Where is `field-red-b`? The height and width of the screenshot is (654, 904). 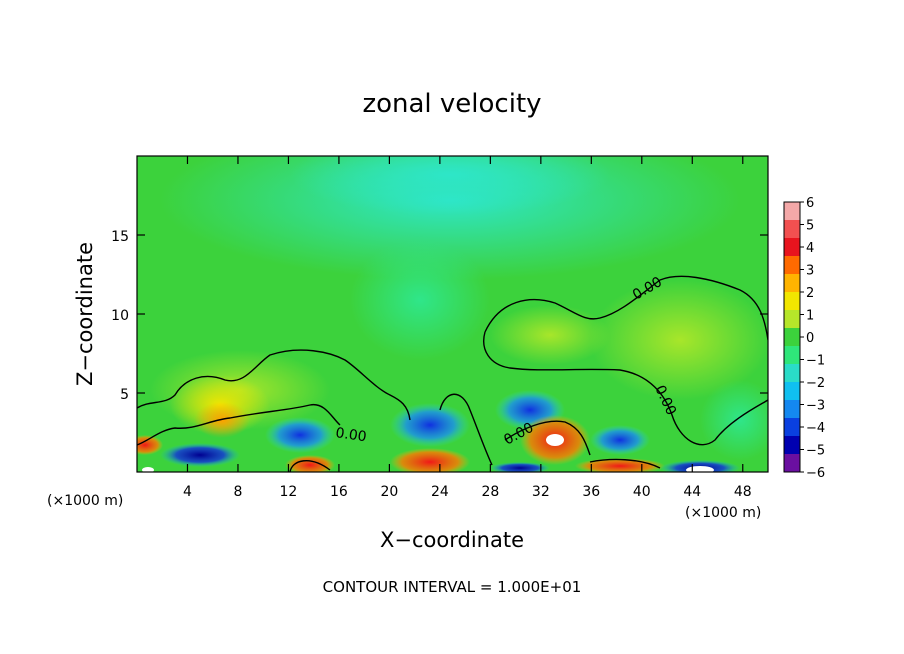
field-red-b is located at coordinates (430, 460).